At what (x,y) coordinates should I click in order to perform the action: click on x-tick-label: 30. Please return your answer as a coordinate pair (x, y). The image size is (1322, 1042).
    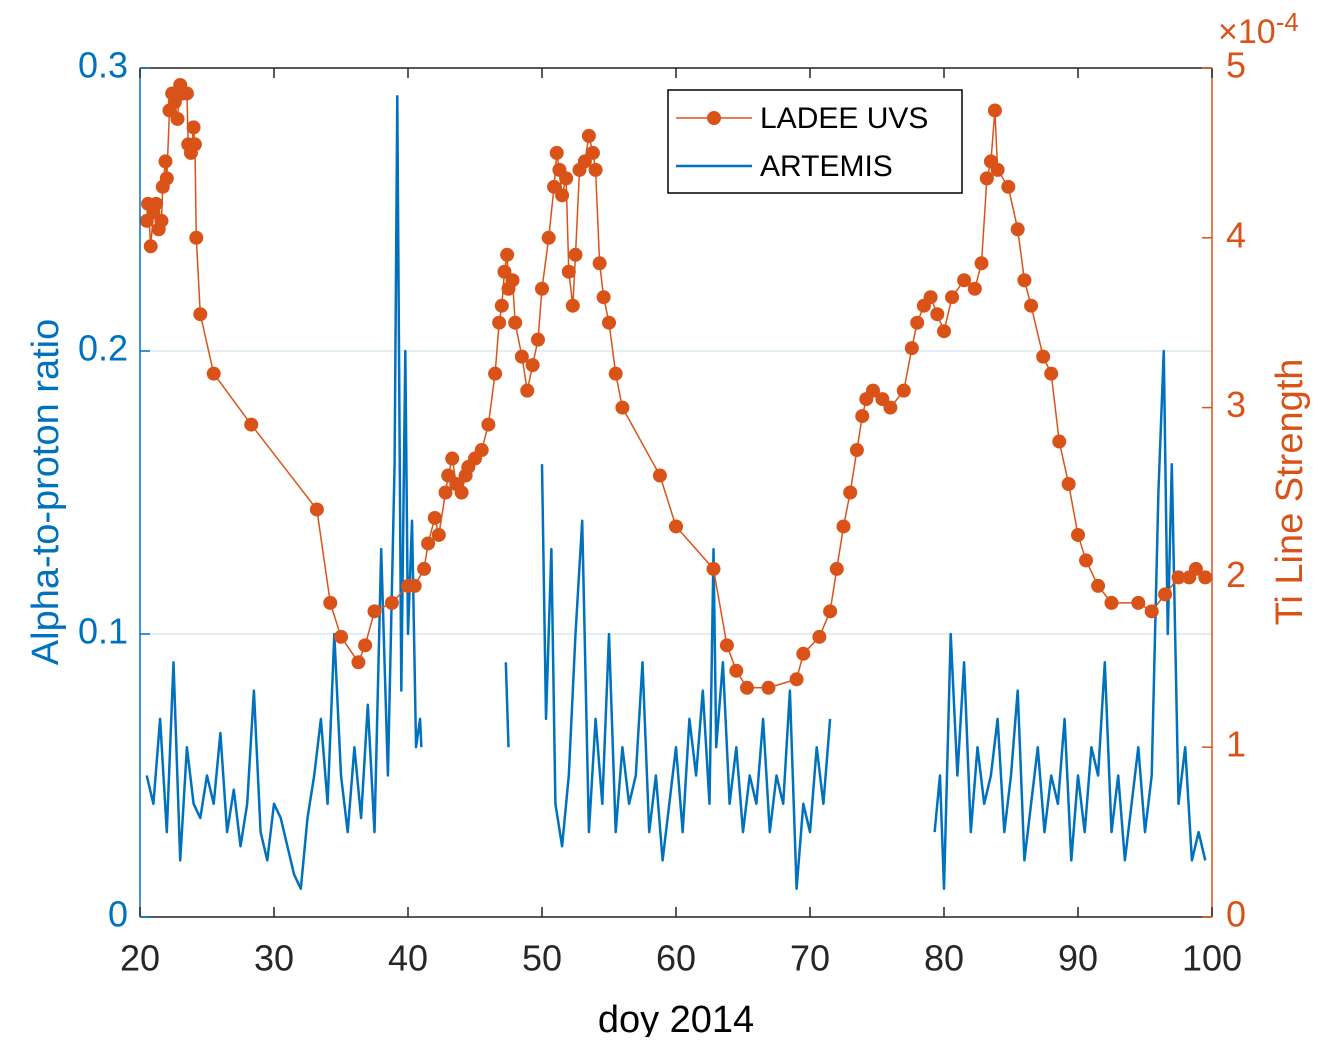
    Looking at the image, I should click on (274, 958).